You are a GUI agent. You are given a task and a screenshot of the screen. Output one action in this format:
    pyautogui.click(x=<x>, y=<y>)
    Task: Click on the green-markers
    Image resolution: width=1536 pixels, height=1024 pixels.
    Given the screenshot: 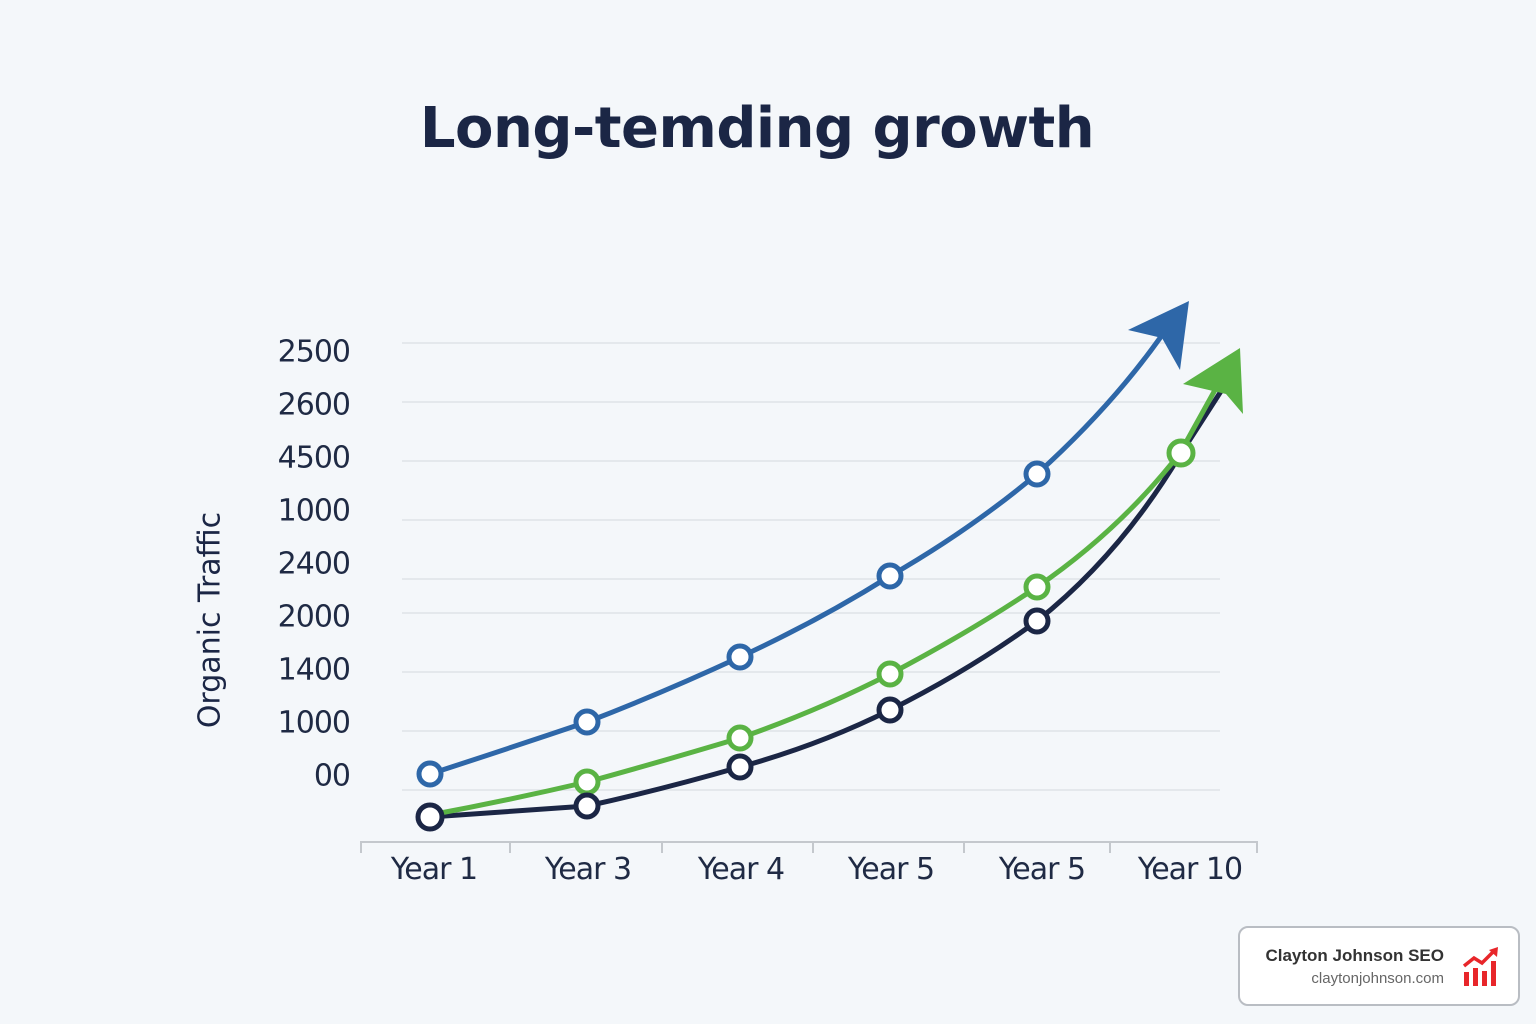 What is the action you would take?
    pyautogui.click(x=884, y=617)
    